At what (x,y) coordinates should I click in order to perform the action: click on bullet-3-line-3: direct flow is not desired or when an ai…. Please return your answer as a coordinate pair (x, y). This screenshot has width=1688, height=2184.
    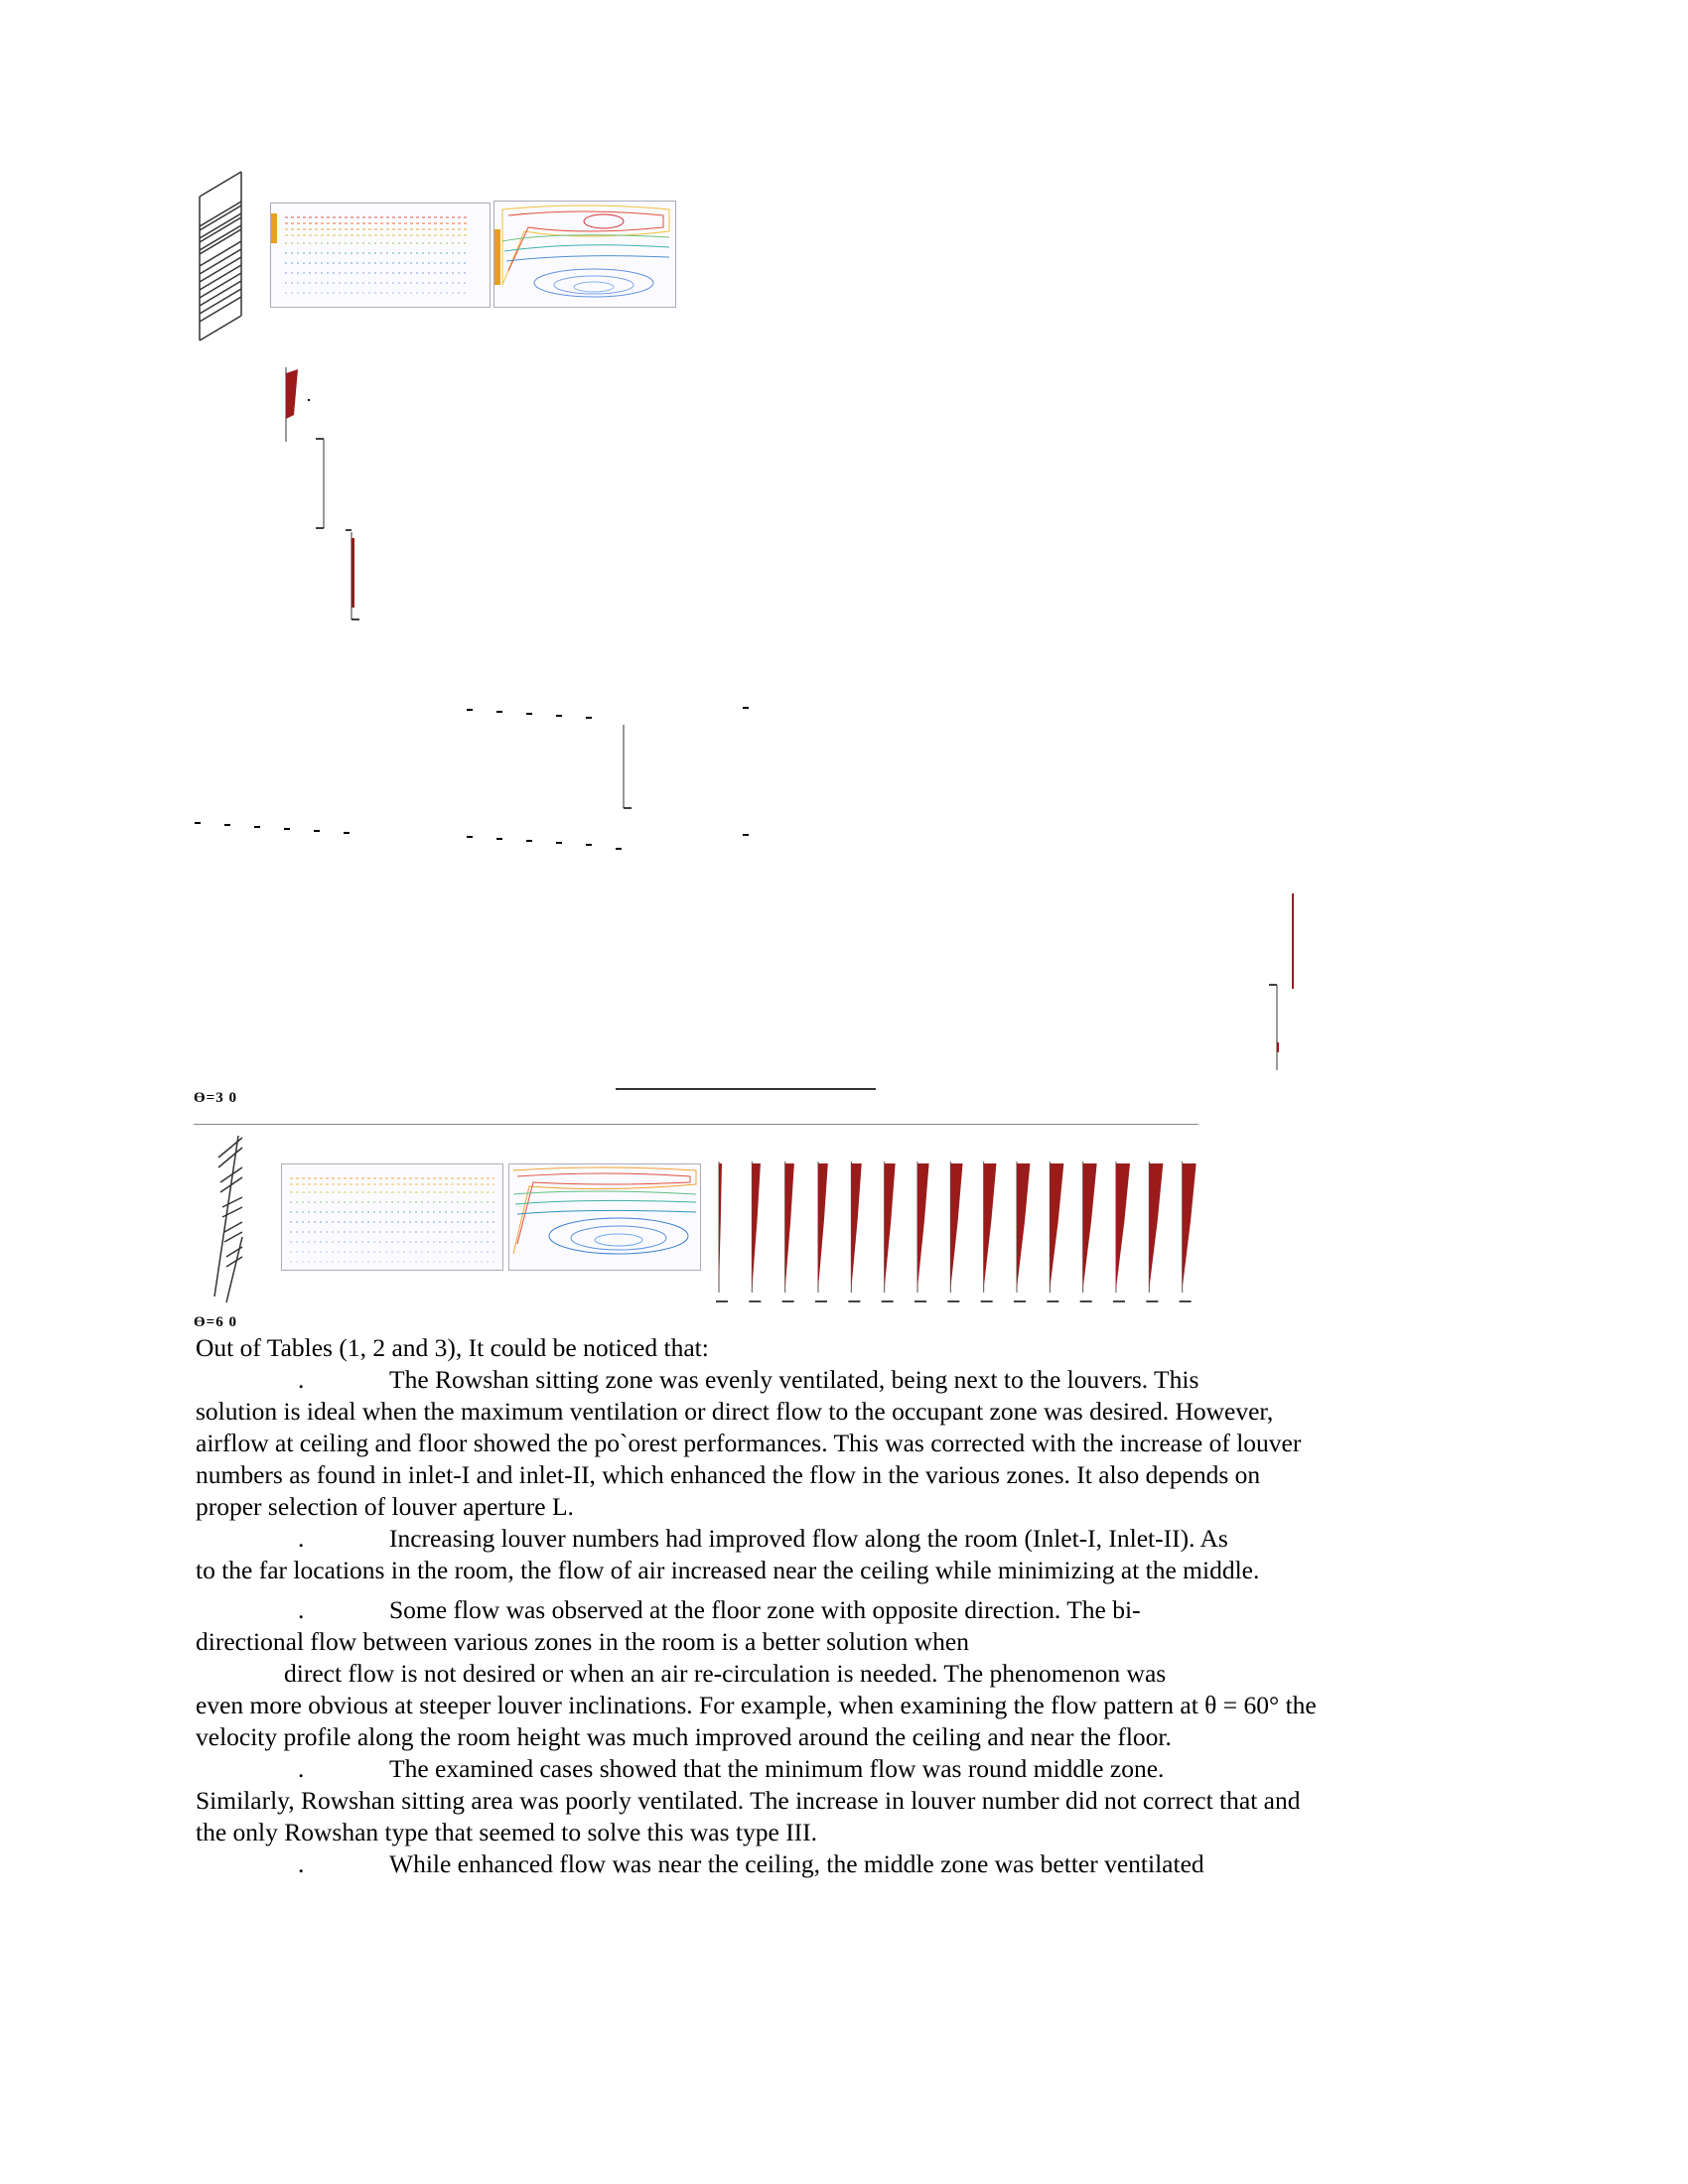
    Looking at the image, I should click on (725, 1673).